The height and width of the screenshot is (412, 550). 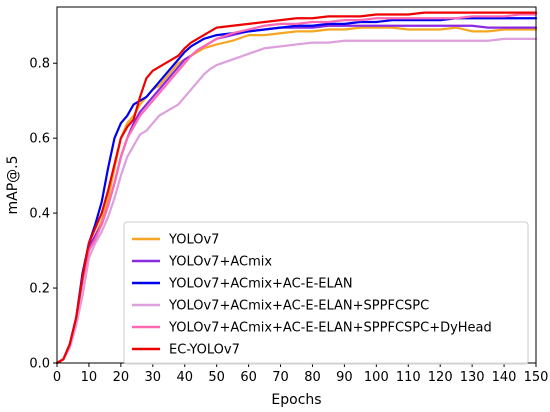 What do you see at coordinates (13, 184) in the screenshot?
I see `y-axis-label: mAP@.5` at bounding box center [13, 184].